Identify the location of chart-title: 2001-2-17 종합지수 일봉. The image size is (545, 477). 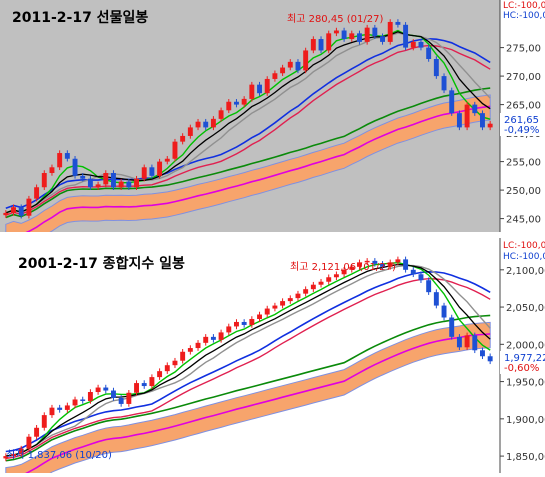
(101, 263).